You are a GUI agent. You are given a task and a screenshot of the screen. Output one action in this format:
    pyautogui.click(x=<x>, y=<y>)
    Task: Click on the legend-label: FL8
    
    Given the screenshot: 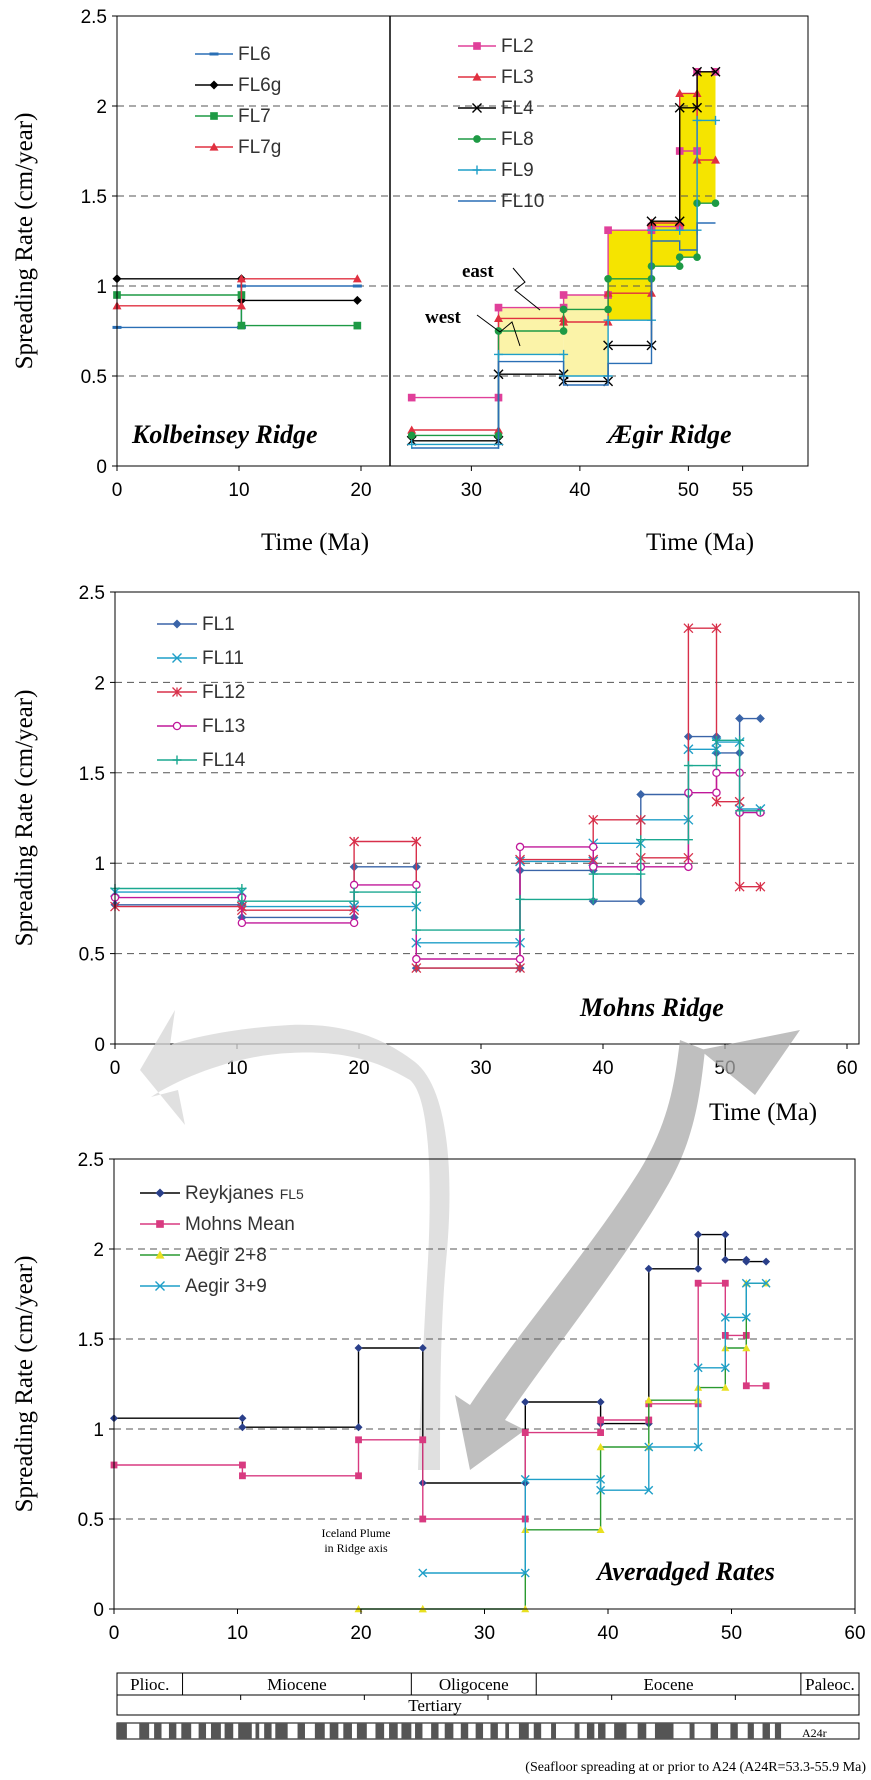 What is the action you would take?
    pyautogui.click(x=517, y=139)
    